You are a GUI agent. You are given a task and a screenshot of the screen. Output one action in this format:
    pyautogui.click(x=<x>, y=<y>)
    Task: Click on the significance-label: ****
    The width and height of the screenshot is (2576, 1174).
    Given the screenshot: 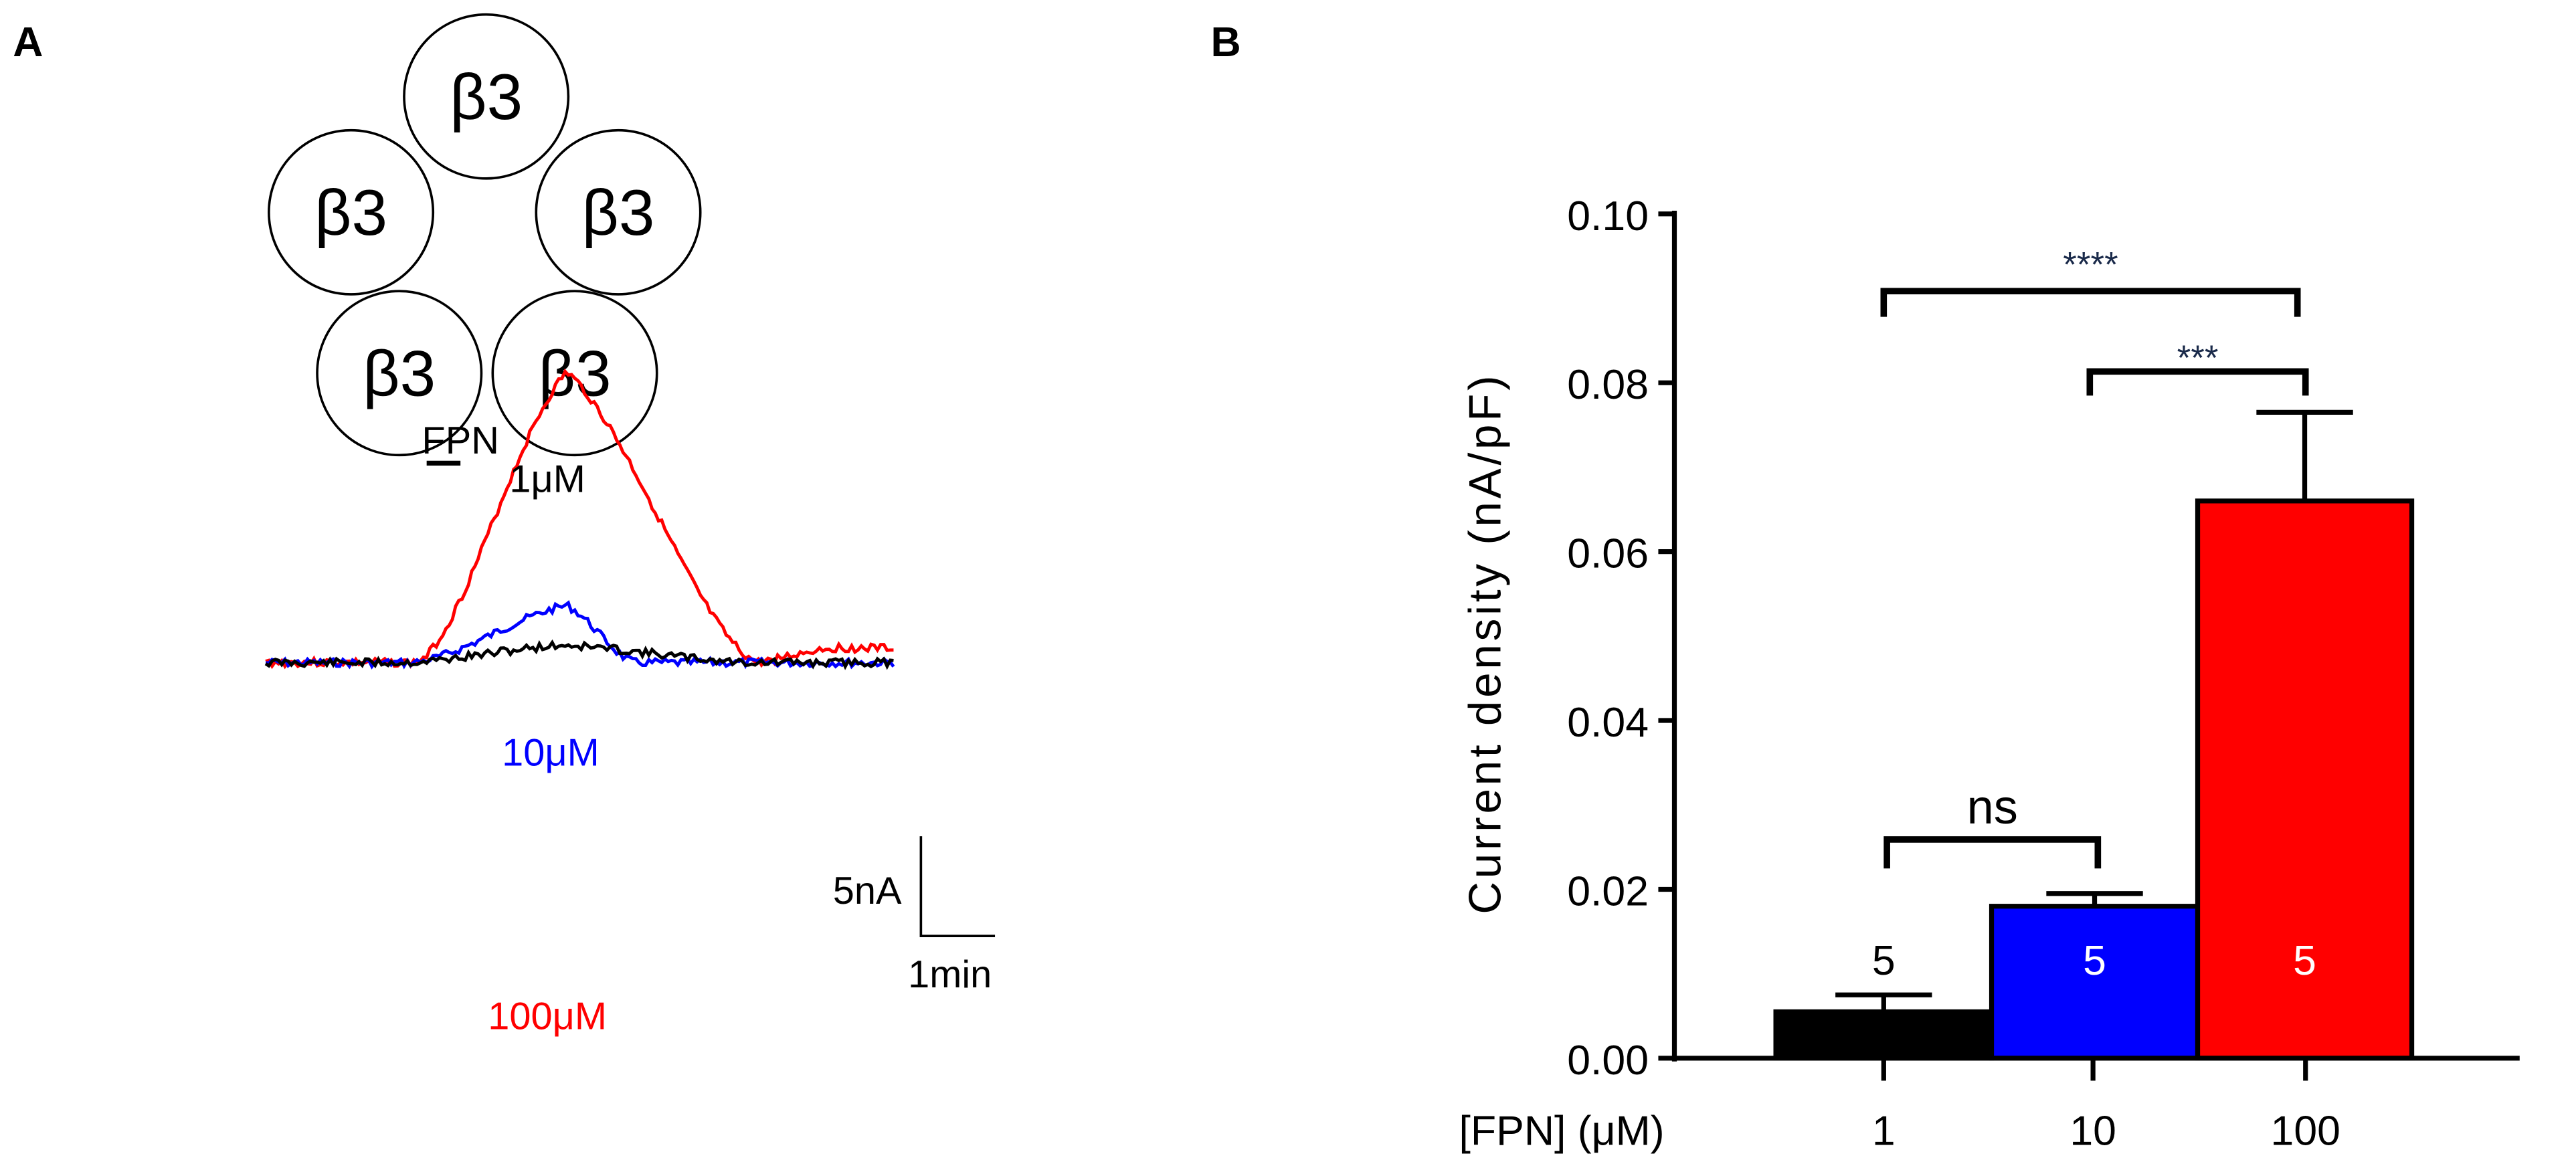 What is the action you would take?
    pyautogui.click(x=2090, y=265)
    